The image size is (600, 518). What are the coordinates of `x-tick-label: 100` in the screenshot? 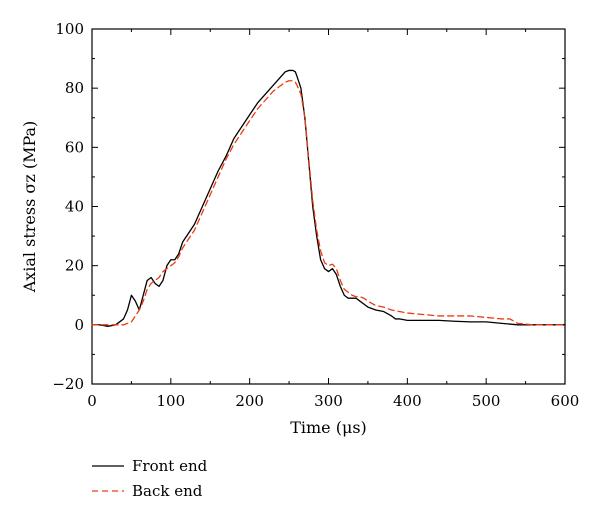 It's located at (171, 401).